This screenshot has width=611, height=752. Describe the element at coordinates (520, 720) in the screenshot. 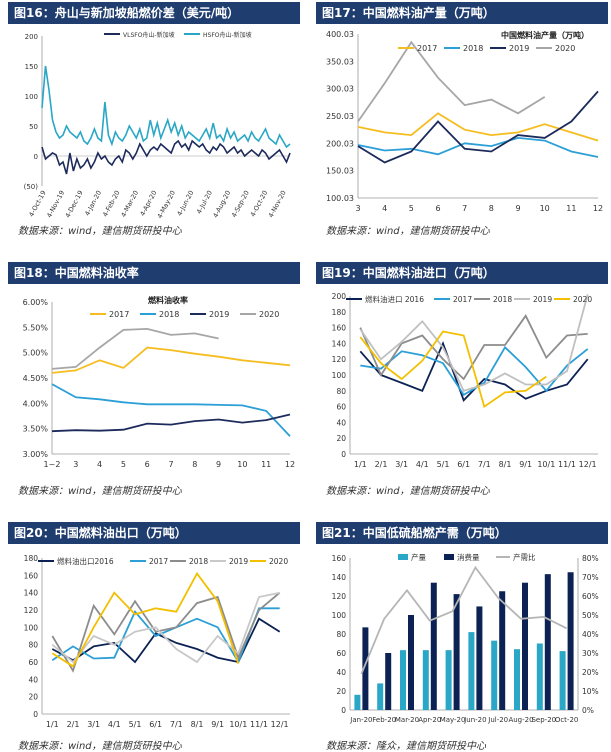

I see `x-tick-label: Aug-20` at that location.